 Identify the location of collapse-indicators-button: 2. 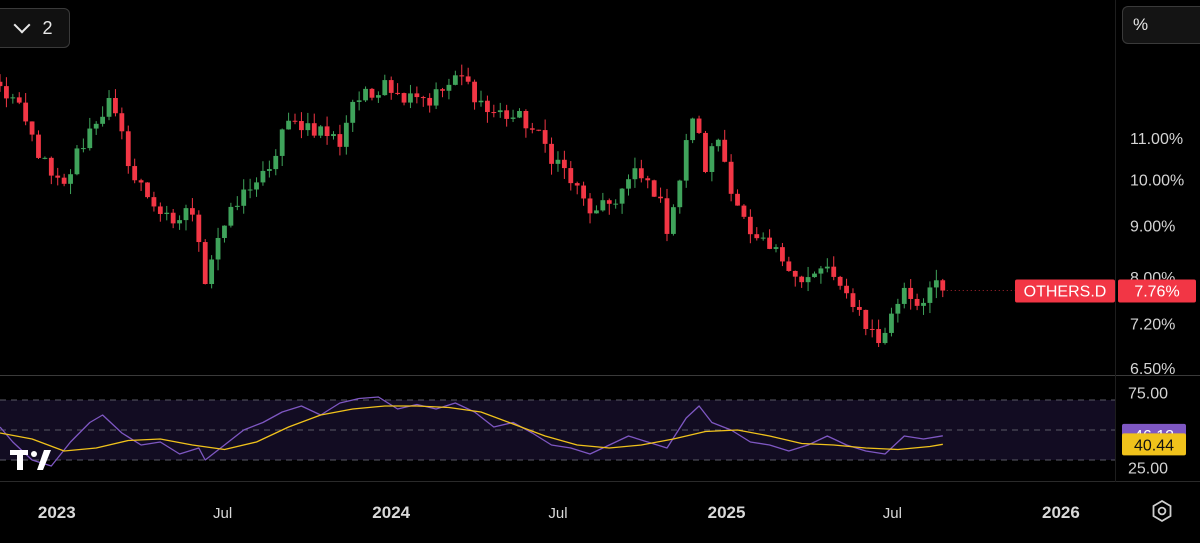
(35, 28).